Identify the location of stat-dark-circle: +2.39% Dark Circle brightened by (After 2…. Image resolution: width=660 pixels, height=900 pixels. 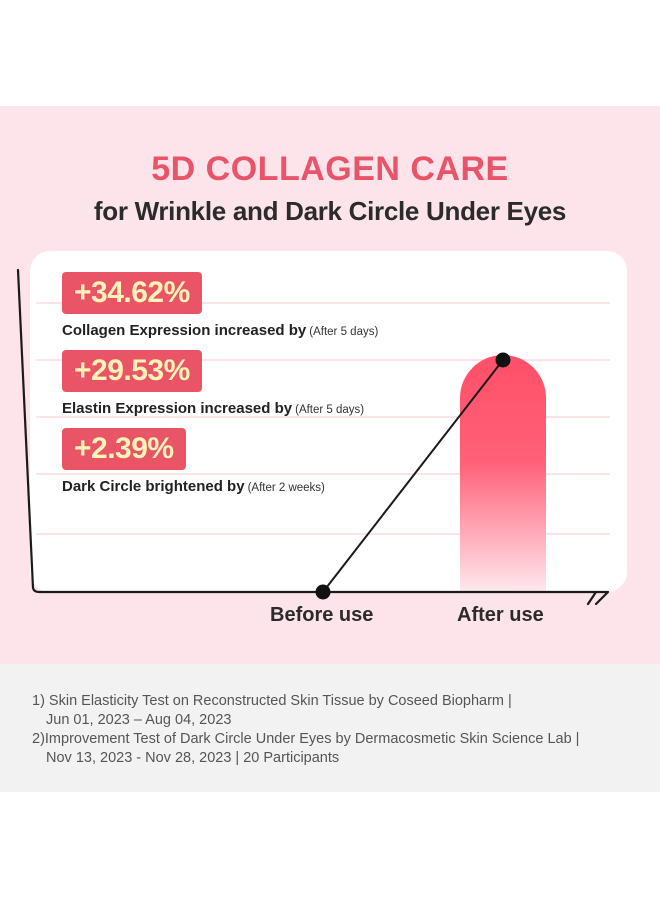
(193, 461).